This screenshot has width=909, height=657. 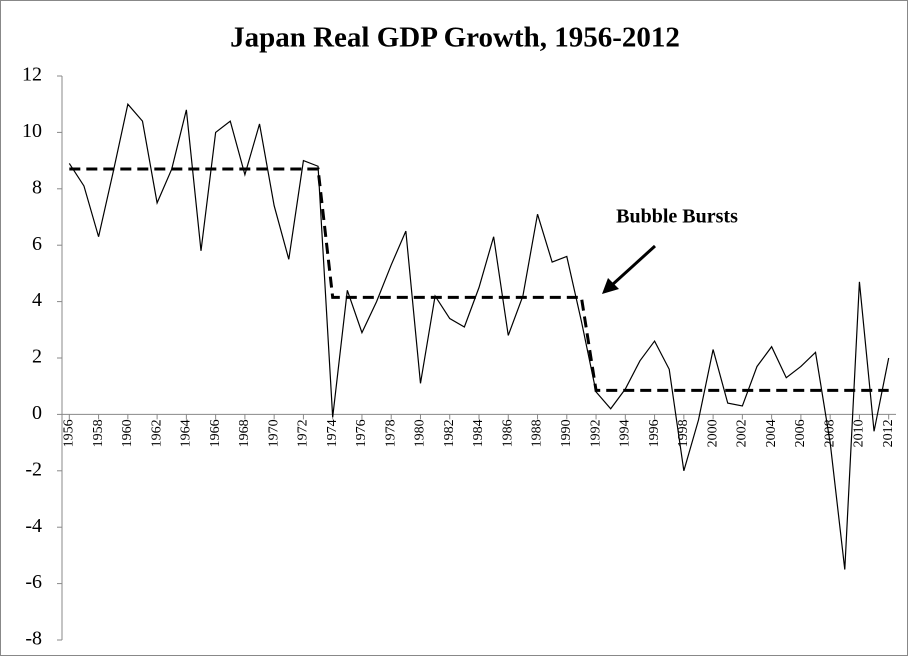 I want to click on x-tick-label: 1960, so click(x=127, y=433).